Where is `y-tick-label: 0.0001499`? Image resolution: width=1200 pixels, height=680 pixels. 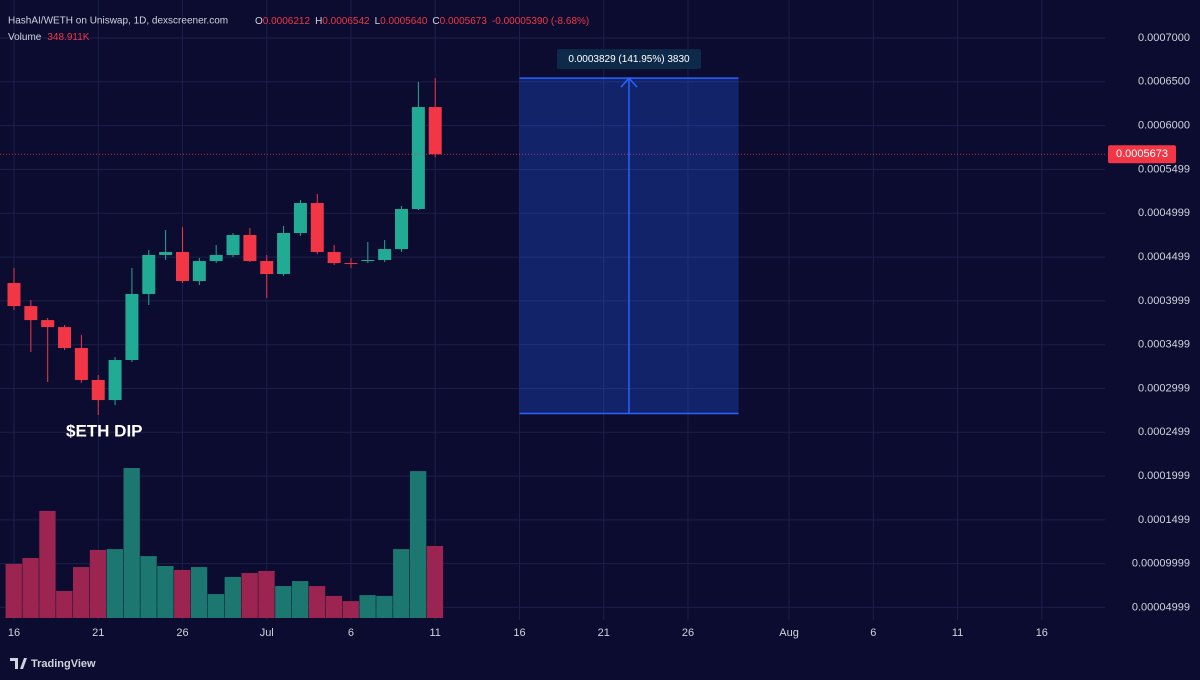 y-tick-label: 0.0001499 is located at coordinates (1164, 520).